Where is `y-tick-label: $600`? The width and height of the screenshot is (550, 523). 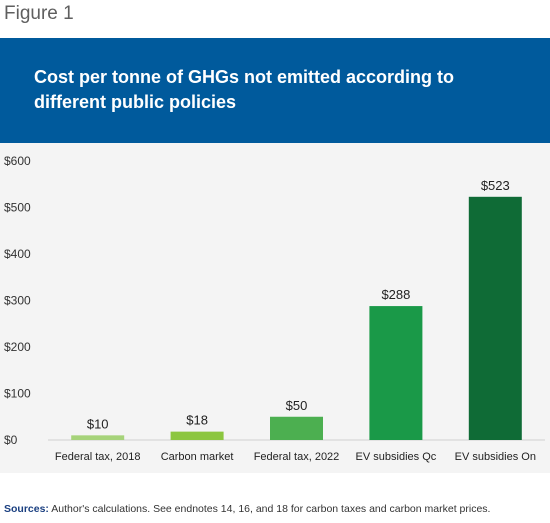 y-tick-label: $600 is located at coordinates (17, 161).